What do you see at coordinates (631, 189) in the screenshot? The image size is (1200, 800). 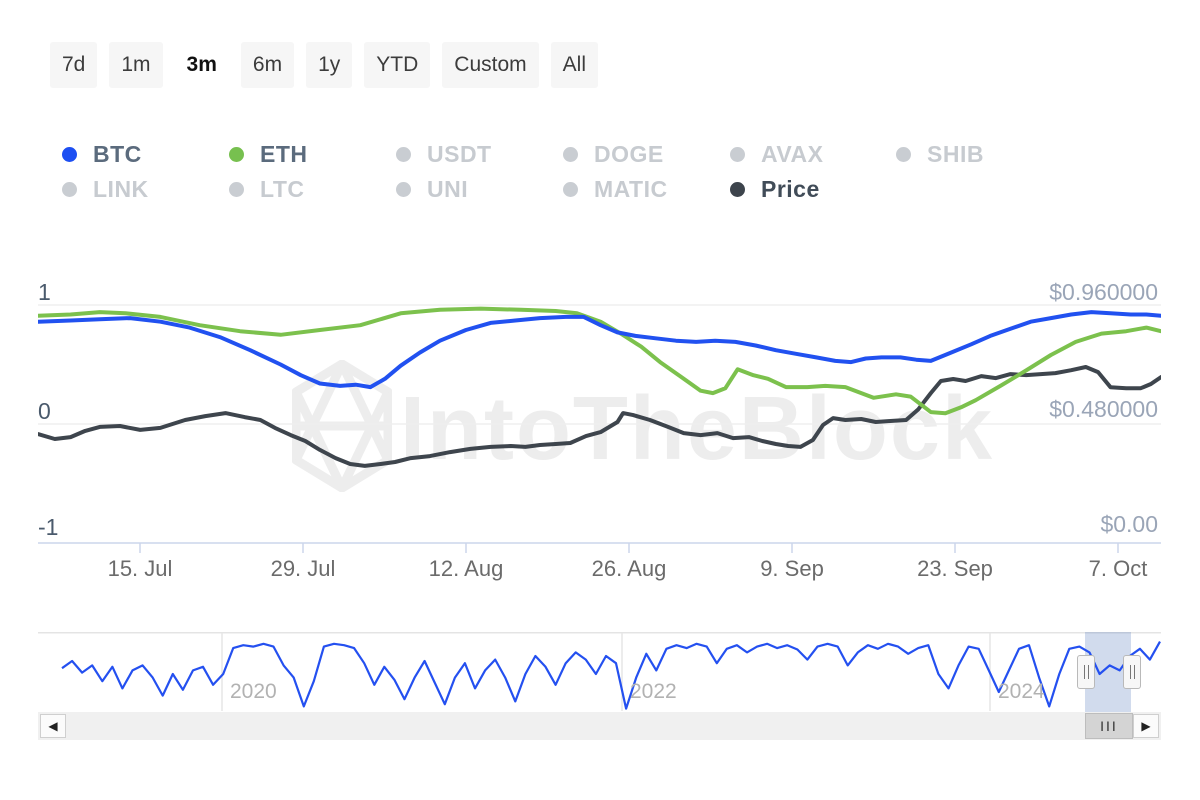 I see `legend-label: MATIC` at bounding box center [631, 189].